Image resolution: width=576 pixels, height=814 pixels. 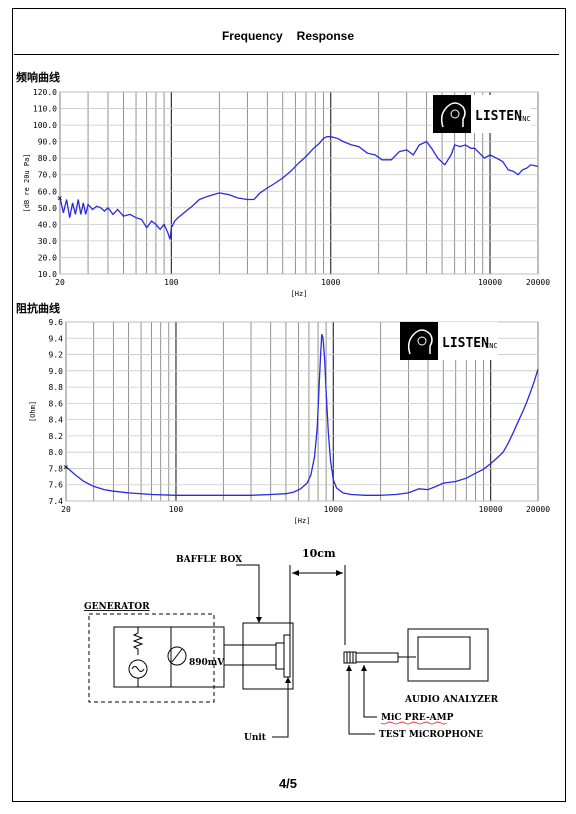 What do you see at coordinates (138, 641) in the screenshot?
I see `resistor-symbol` at bounding box center [138, 641].